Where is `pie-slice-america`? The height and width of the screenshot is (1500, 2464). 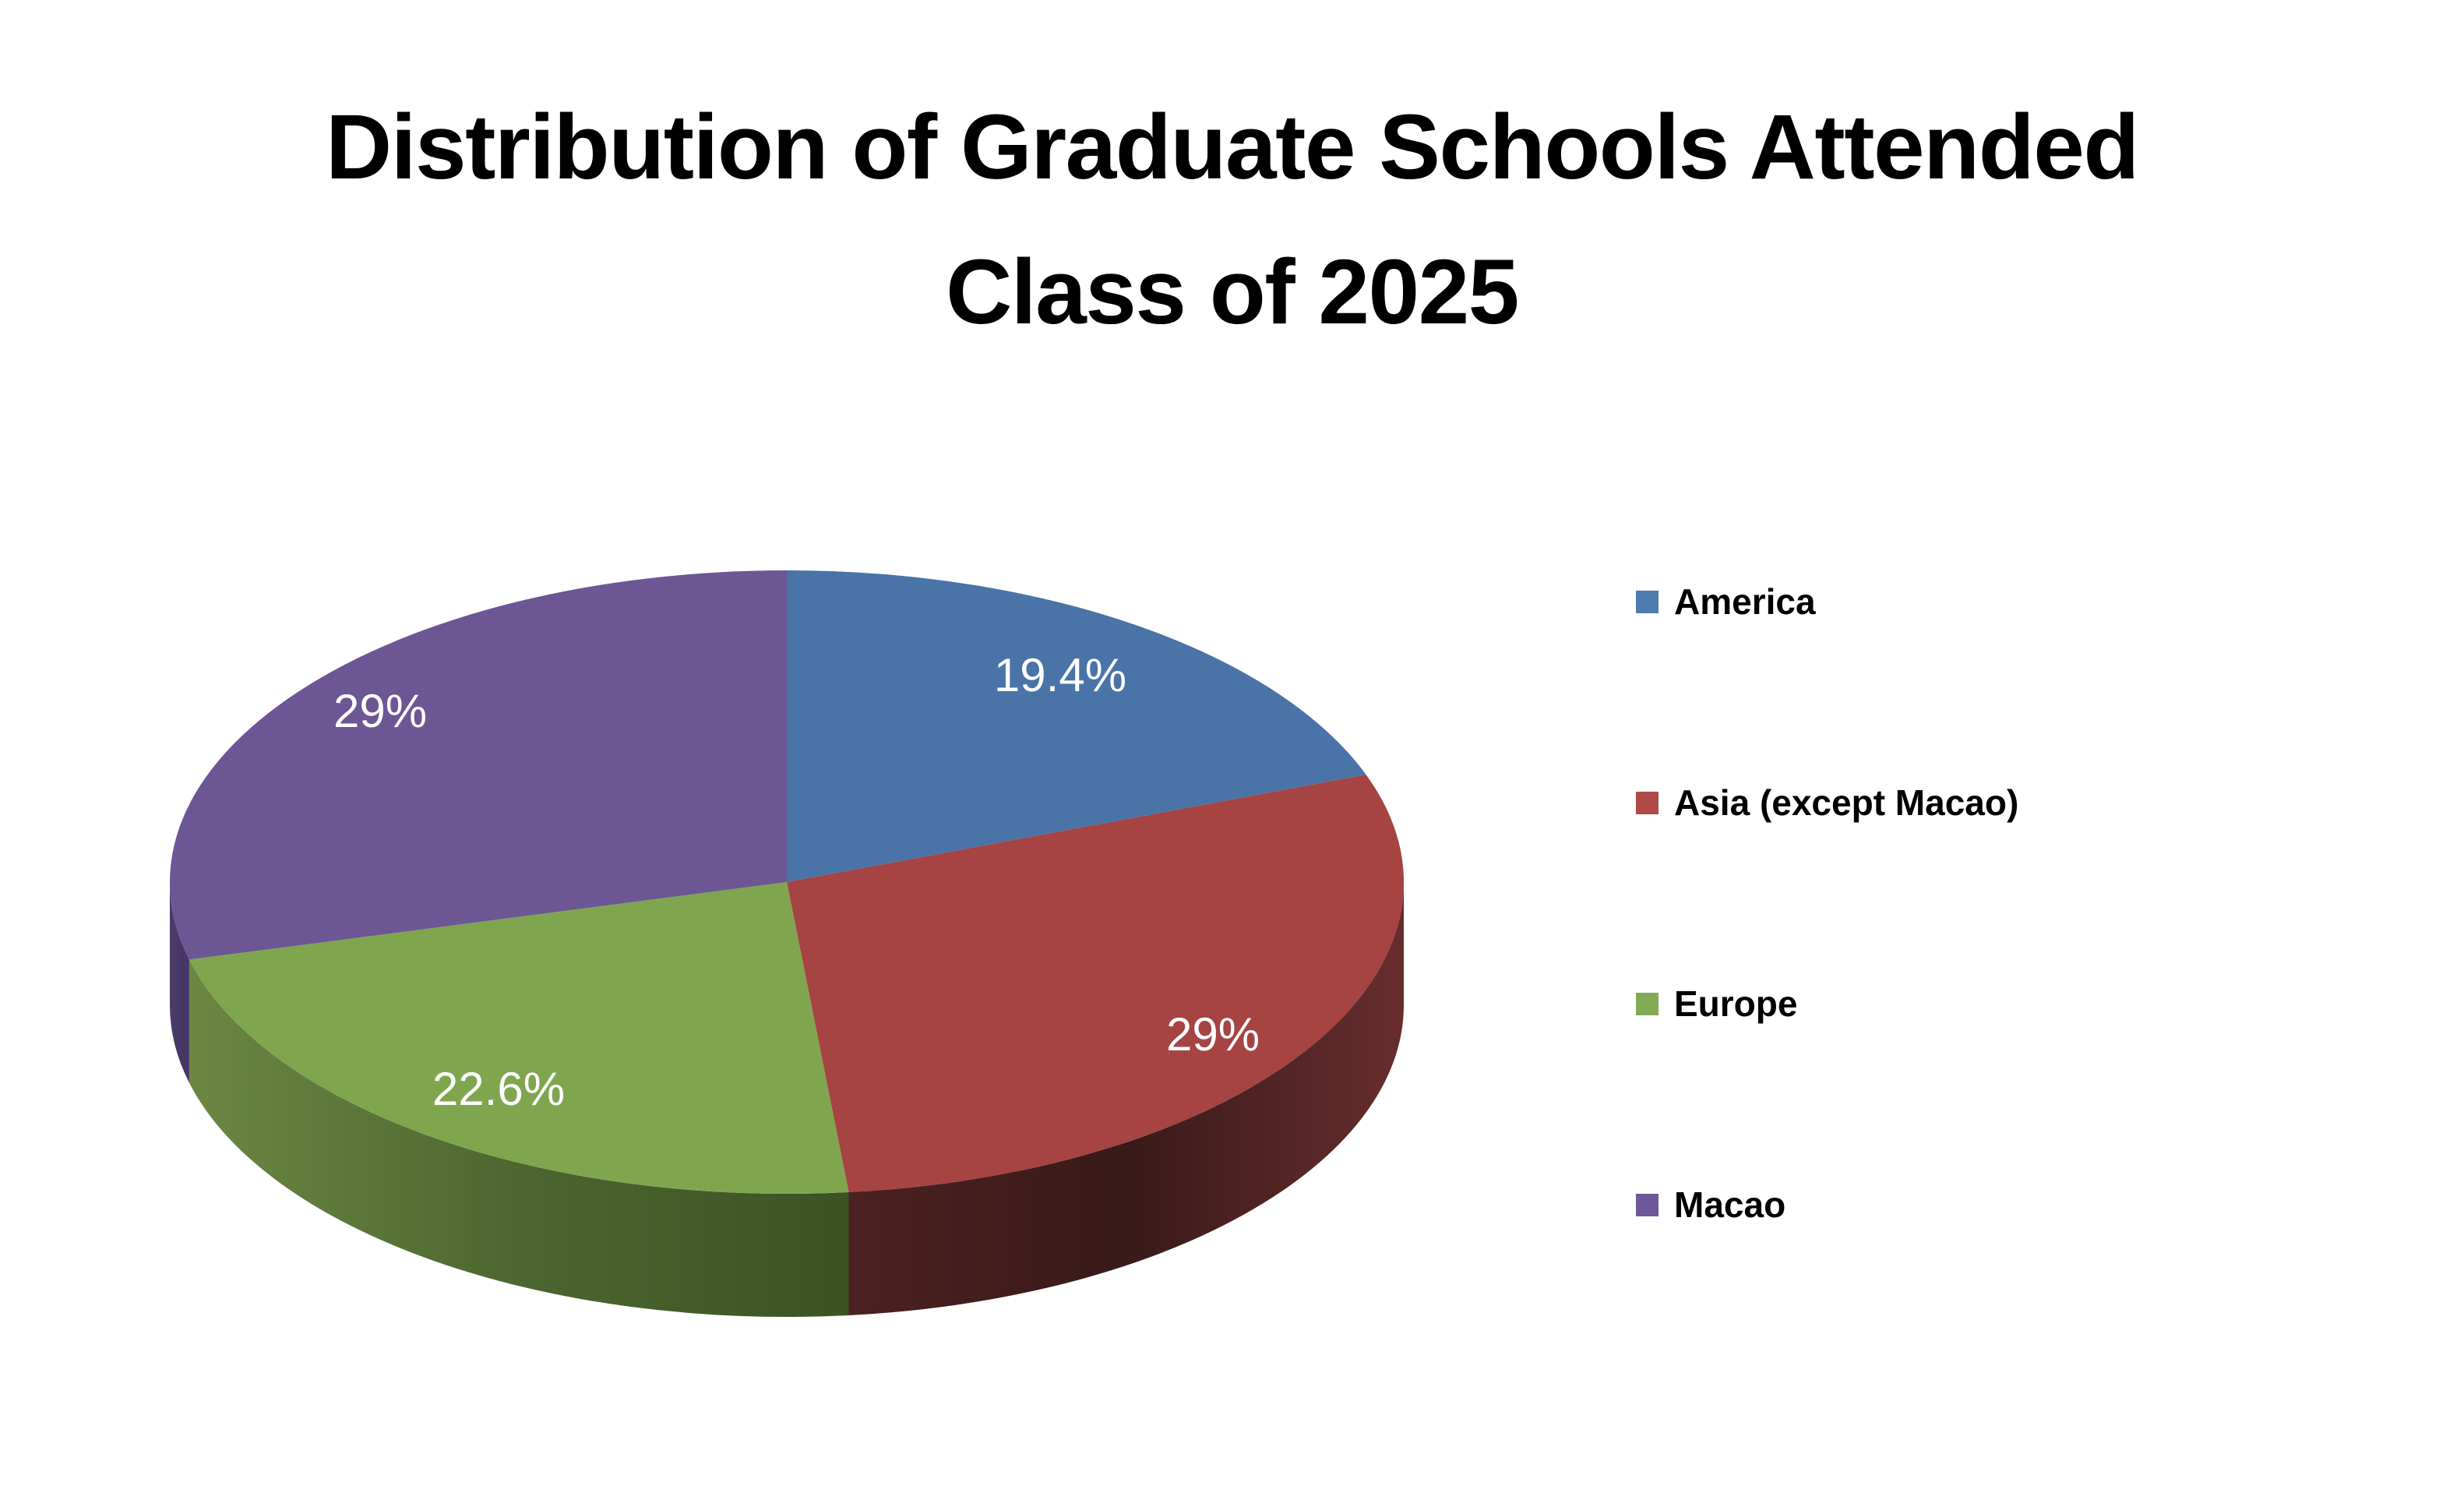
pie-slice-america is located at coordinates (1076, 726).